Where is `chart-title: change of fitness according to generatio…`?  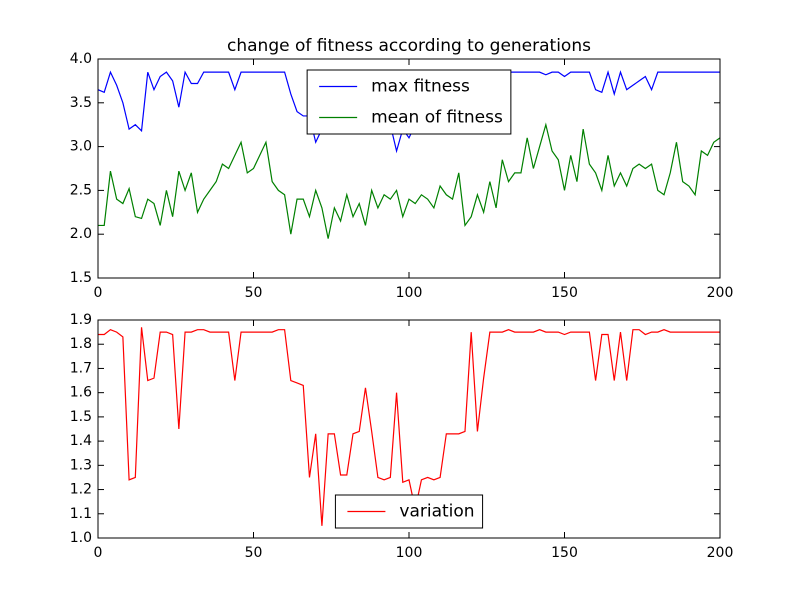 chart-title: change of fitness according to generatio… is located at coordinates (409, 46).